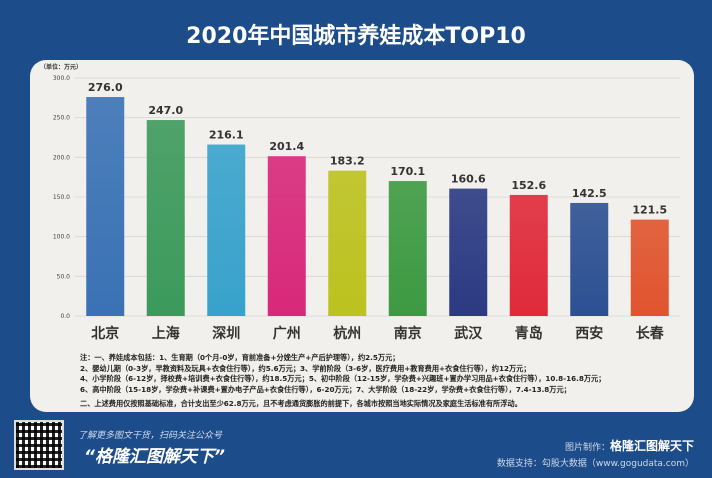  I want to click on qr-code, so click(39, 445).